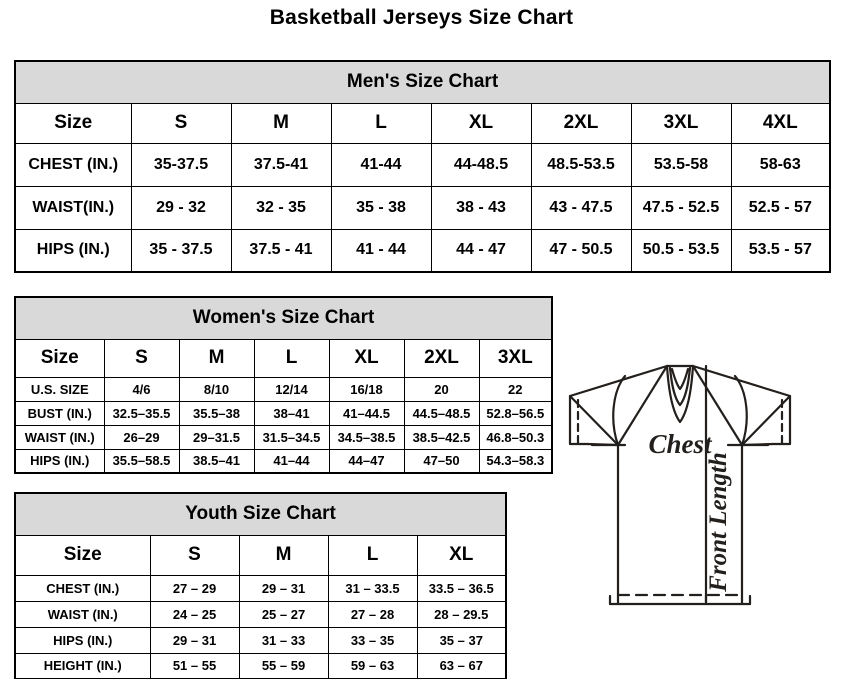  I want to click on mens-size-label: Size, so click(73, 123).